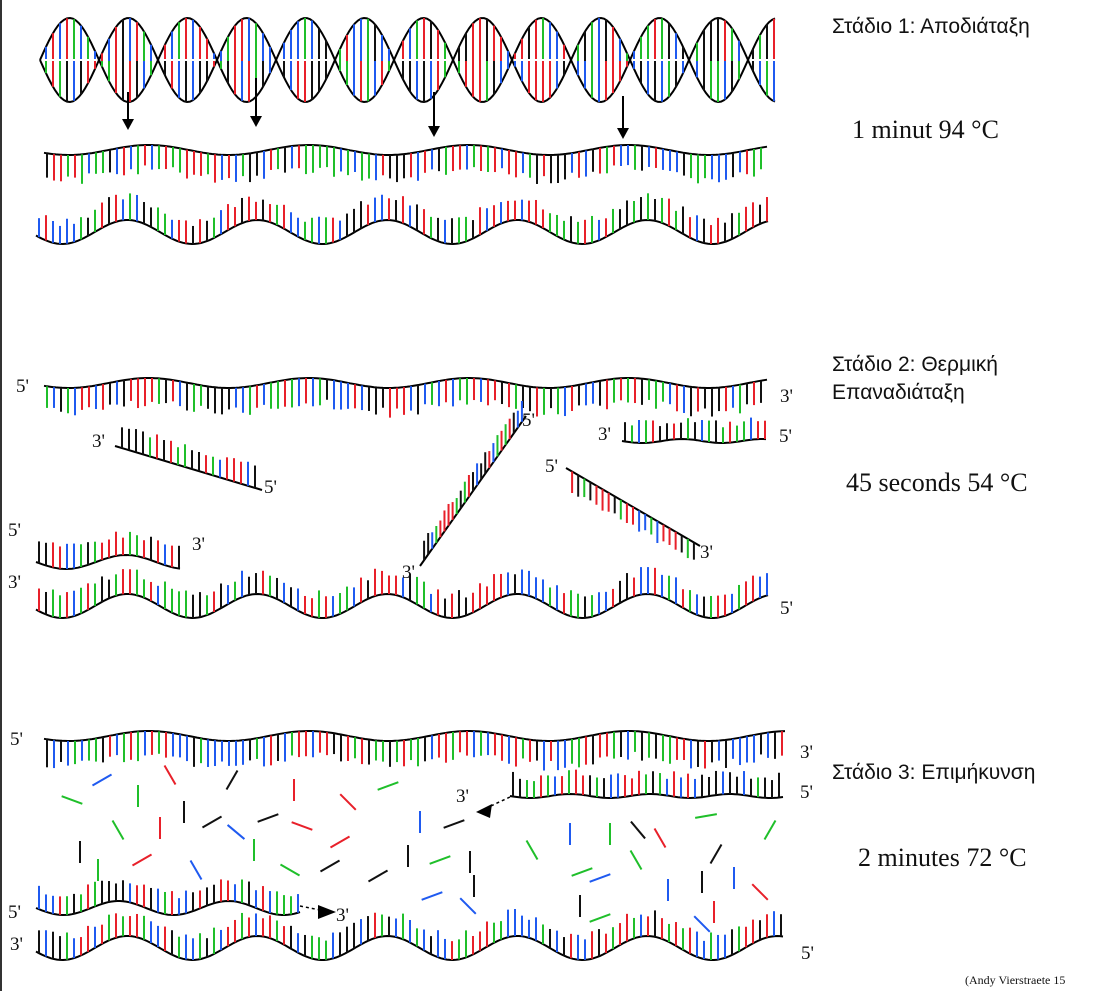  I want to click on stage-2-title-line1: Στάδιο 2: Θερμική, so click(915, 364).